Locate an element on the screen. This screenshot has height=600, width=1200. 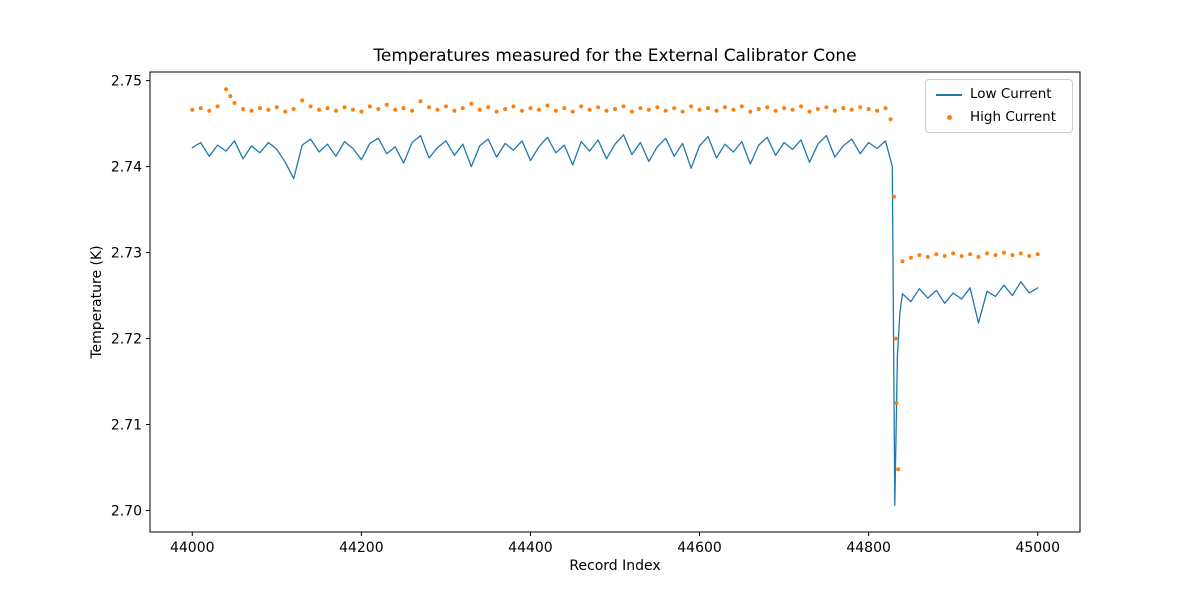
y-tick-label: 2.73 is located at coordinates (126, 254).